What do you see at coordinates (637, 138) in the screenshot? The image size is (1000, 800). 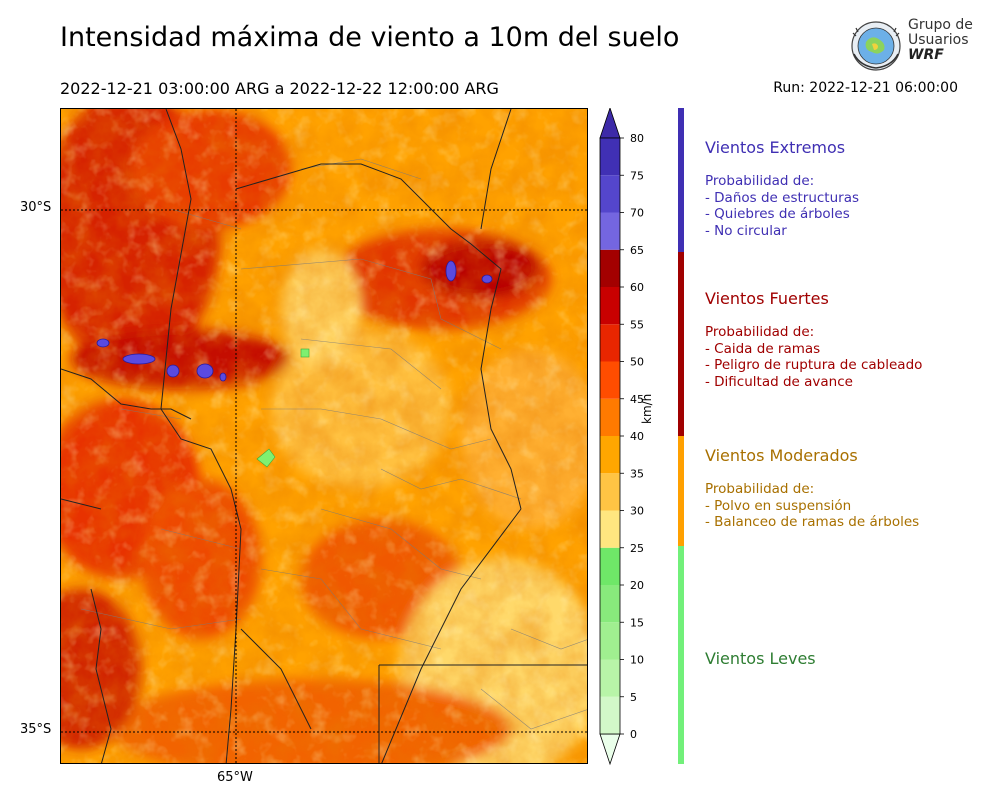 I see `colorbar-tick-label: 80` at bounding box center [637, 138].